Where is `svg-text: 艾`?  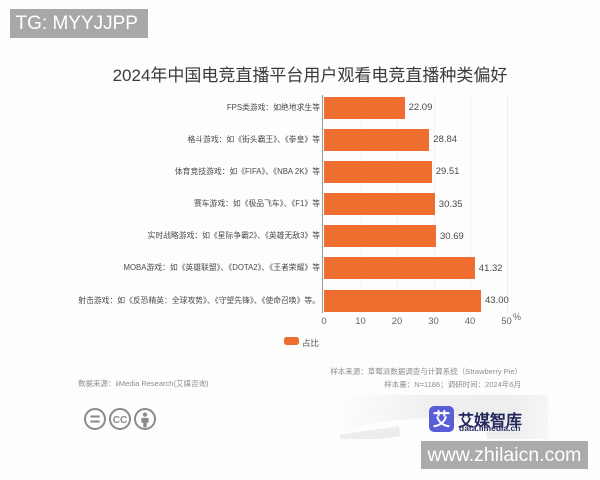 svg-text: 艾 is located at coordinates (442, 420).